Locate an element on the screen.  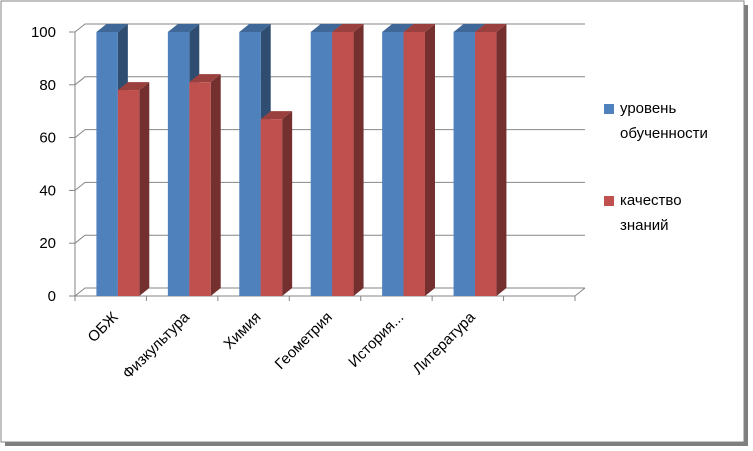
y-tick-label: 80 is located at coordinates (47, 85).